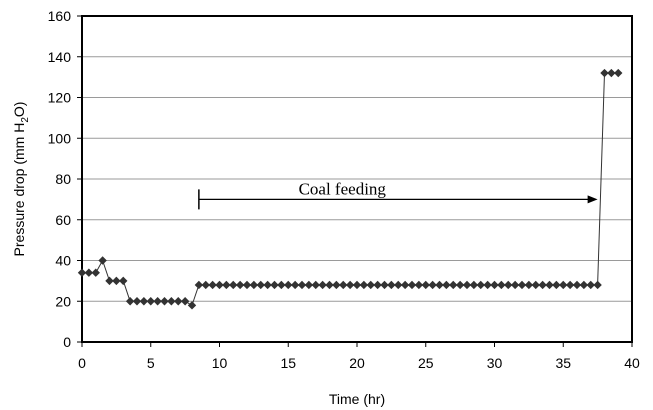 Image resolution: width=653 pixels, height=410 pixels. Describe the element at coordinates (19, 110) in the screenshot. I see `y-axis-title-end: O)` at that location.